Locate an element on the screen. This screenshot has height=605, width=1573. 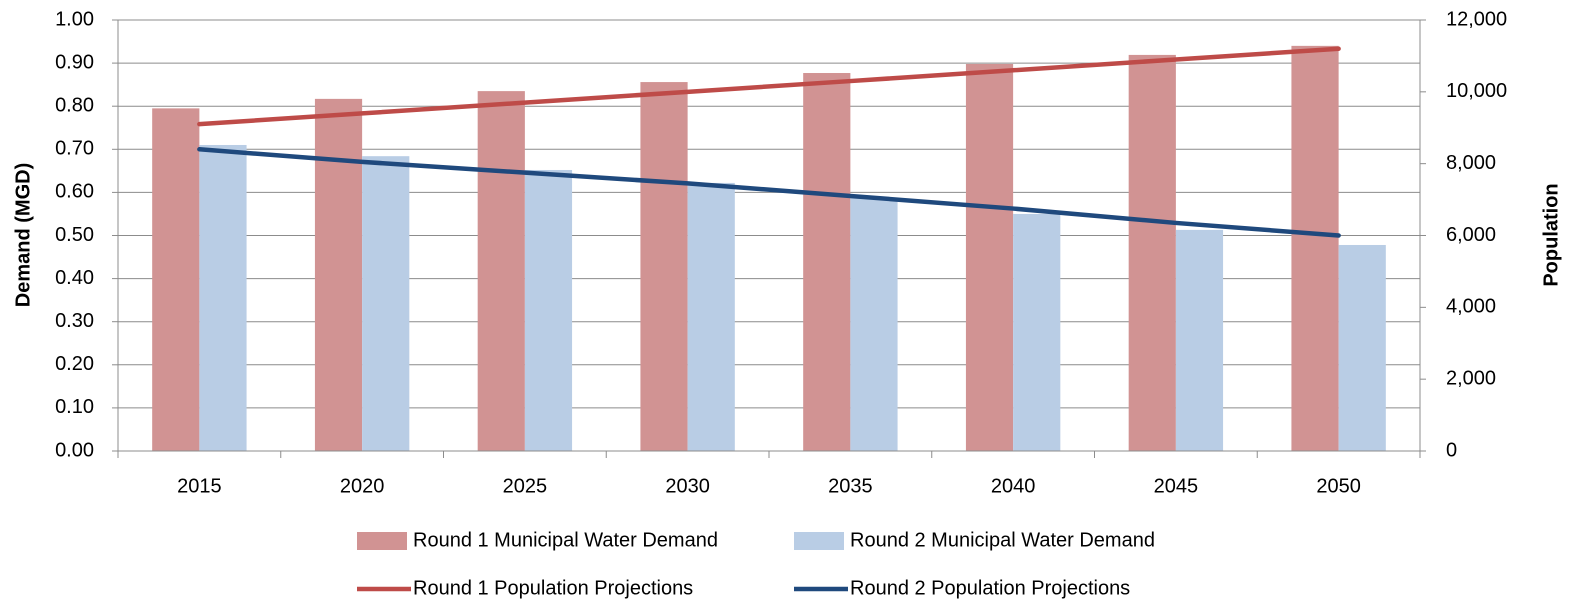
y2-axis-title: Population is located at coordinates (1551, 234).